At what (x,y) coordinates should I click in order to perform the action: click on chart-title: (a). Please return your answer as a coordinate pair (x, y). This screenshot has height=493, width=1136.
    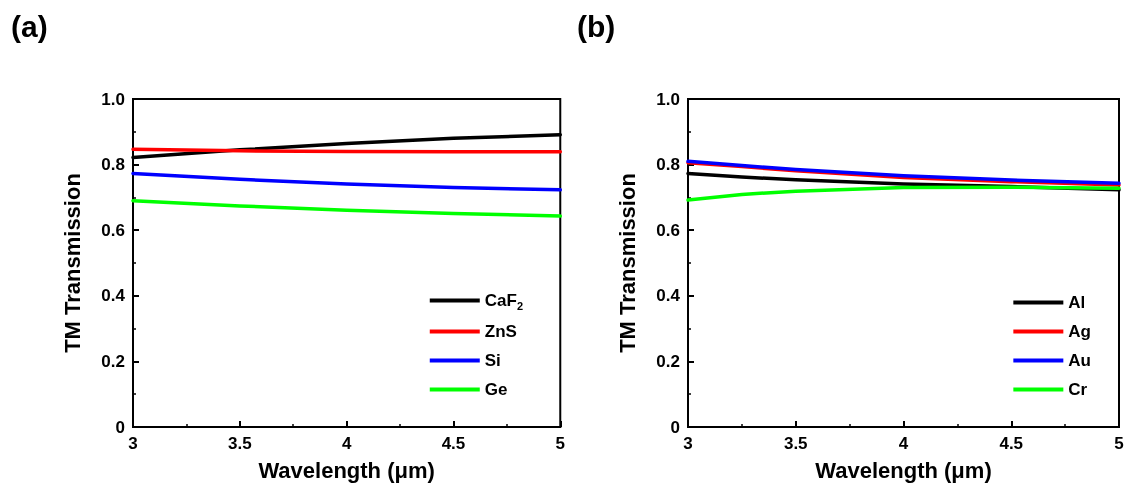
    Looking at the image, I should click on (29, 26).